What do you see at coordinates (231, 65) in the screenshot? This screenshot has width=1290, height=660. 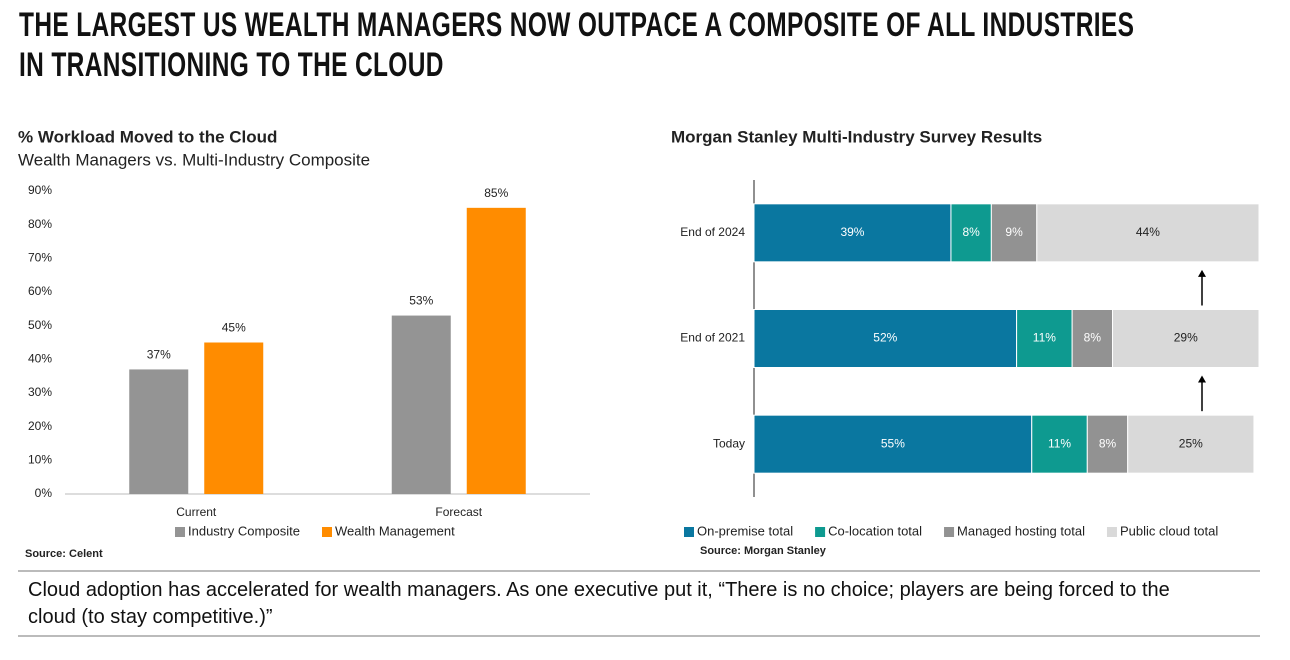 I see `title-line: IN TRANSITIONING TO THE CLOUD` at bounding box center [231, 65].